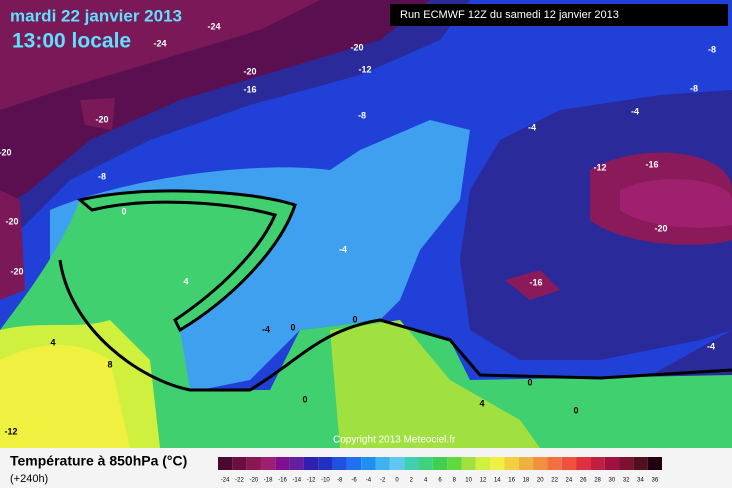 This screenshot has height=493, width=732. Describe the element at coordinates (109, 364) in the screenshot. I see `contour-label: 8` at that location.